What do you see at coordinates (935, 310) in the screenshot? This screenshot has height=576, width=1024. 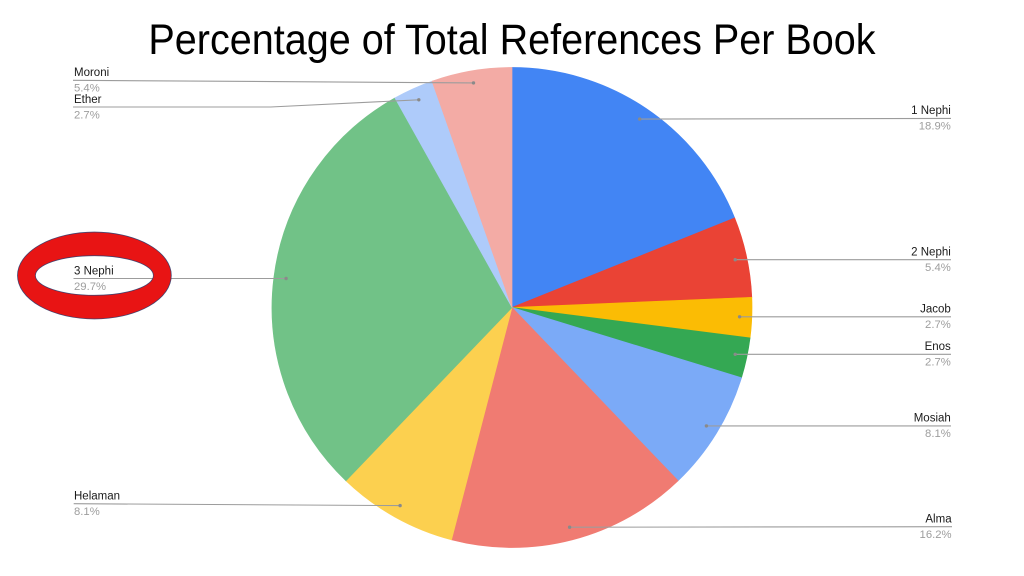 I see `svg-text: Jacob` at bounding box center [935, 310].